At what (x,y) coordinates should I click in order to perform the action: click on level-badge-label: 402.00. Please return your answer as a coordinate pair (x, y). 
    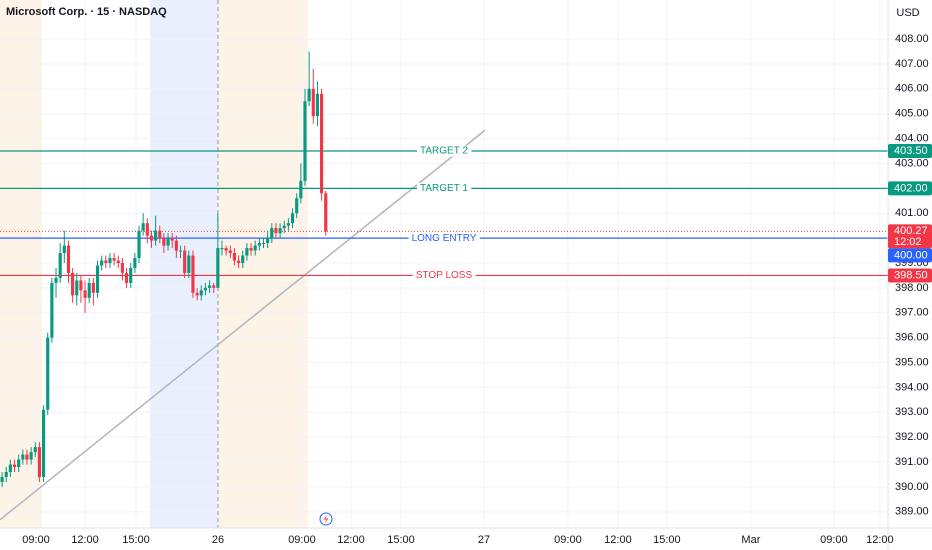
    Looking at the image, I should click on (911, 188).